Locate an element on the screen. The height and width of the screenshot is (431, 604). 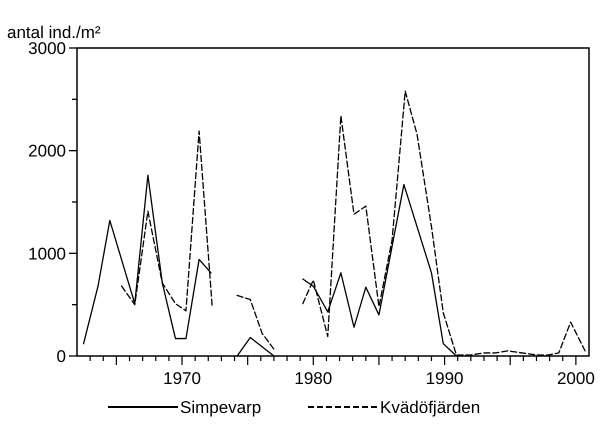
x-tick-label: 2000 is located at coordinates (575, 378).